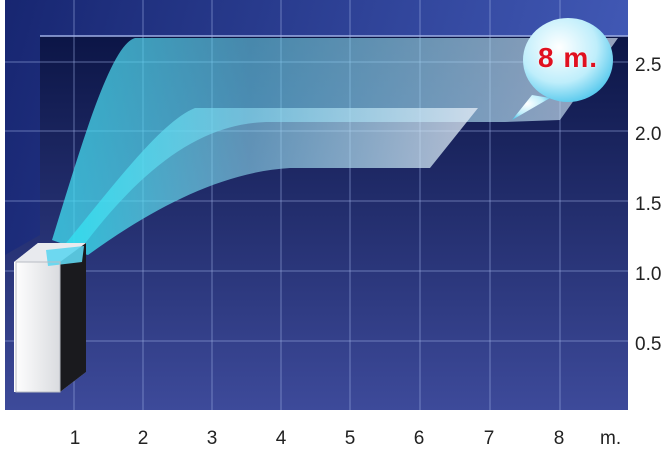 The width and height of the screenshot is (667, 455). What do you see at coordinates (212, 438) in the screenshot?
I see `x-tick-label: 3` at bounding box center [212, 438].